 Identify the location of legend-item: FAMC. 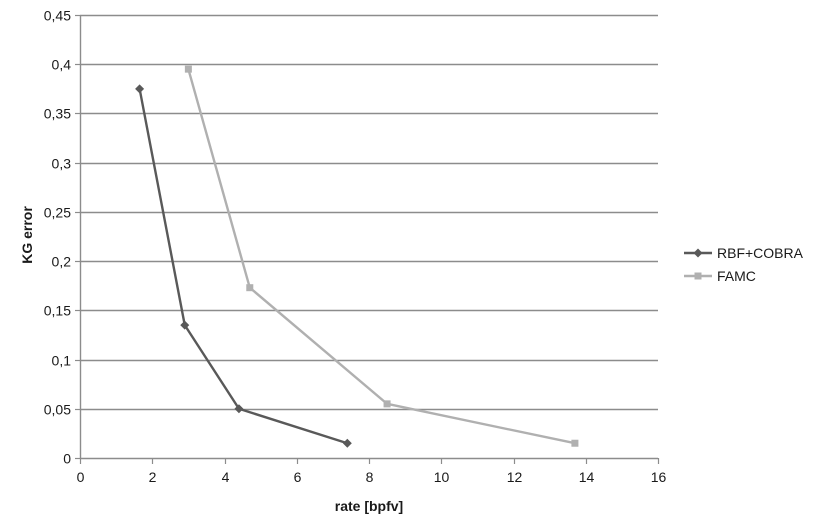
(720, 276).